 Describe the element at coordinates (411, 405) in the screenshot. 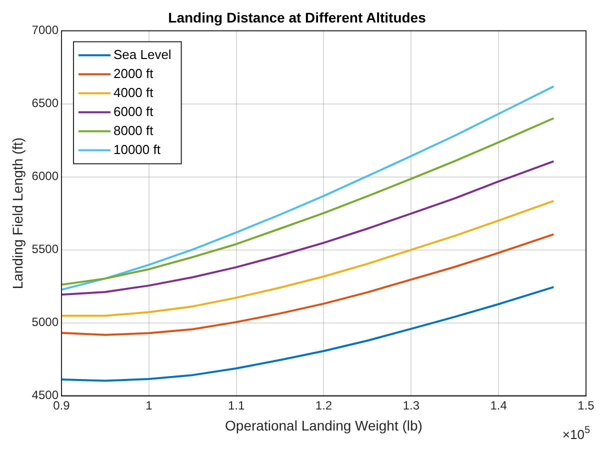

I see `x-tick-label: 1.3` at that location.